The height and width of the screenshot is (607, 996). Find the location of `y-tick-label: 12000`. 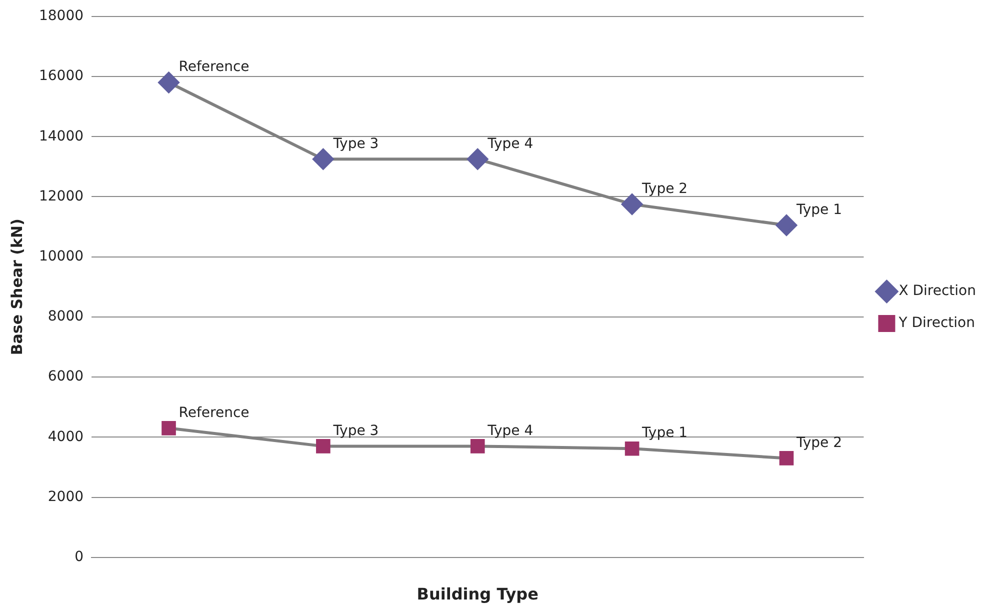

y-tick-label: 12000 is located at coordinates (61, 196).